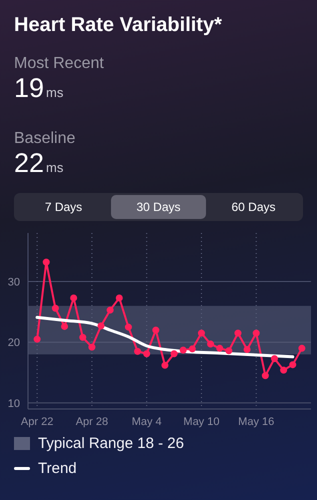 This screenshot has width=317, height=500. What do you see at coordinates (29, 88) in the screenshot?
I see `text: 19` at bounding box center [29, 88].